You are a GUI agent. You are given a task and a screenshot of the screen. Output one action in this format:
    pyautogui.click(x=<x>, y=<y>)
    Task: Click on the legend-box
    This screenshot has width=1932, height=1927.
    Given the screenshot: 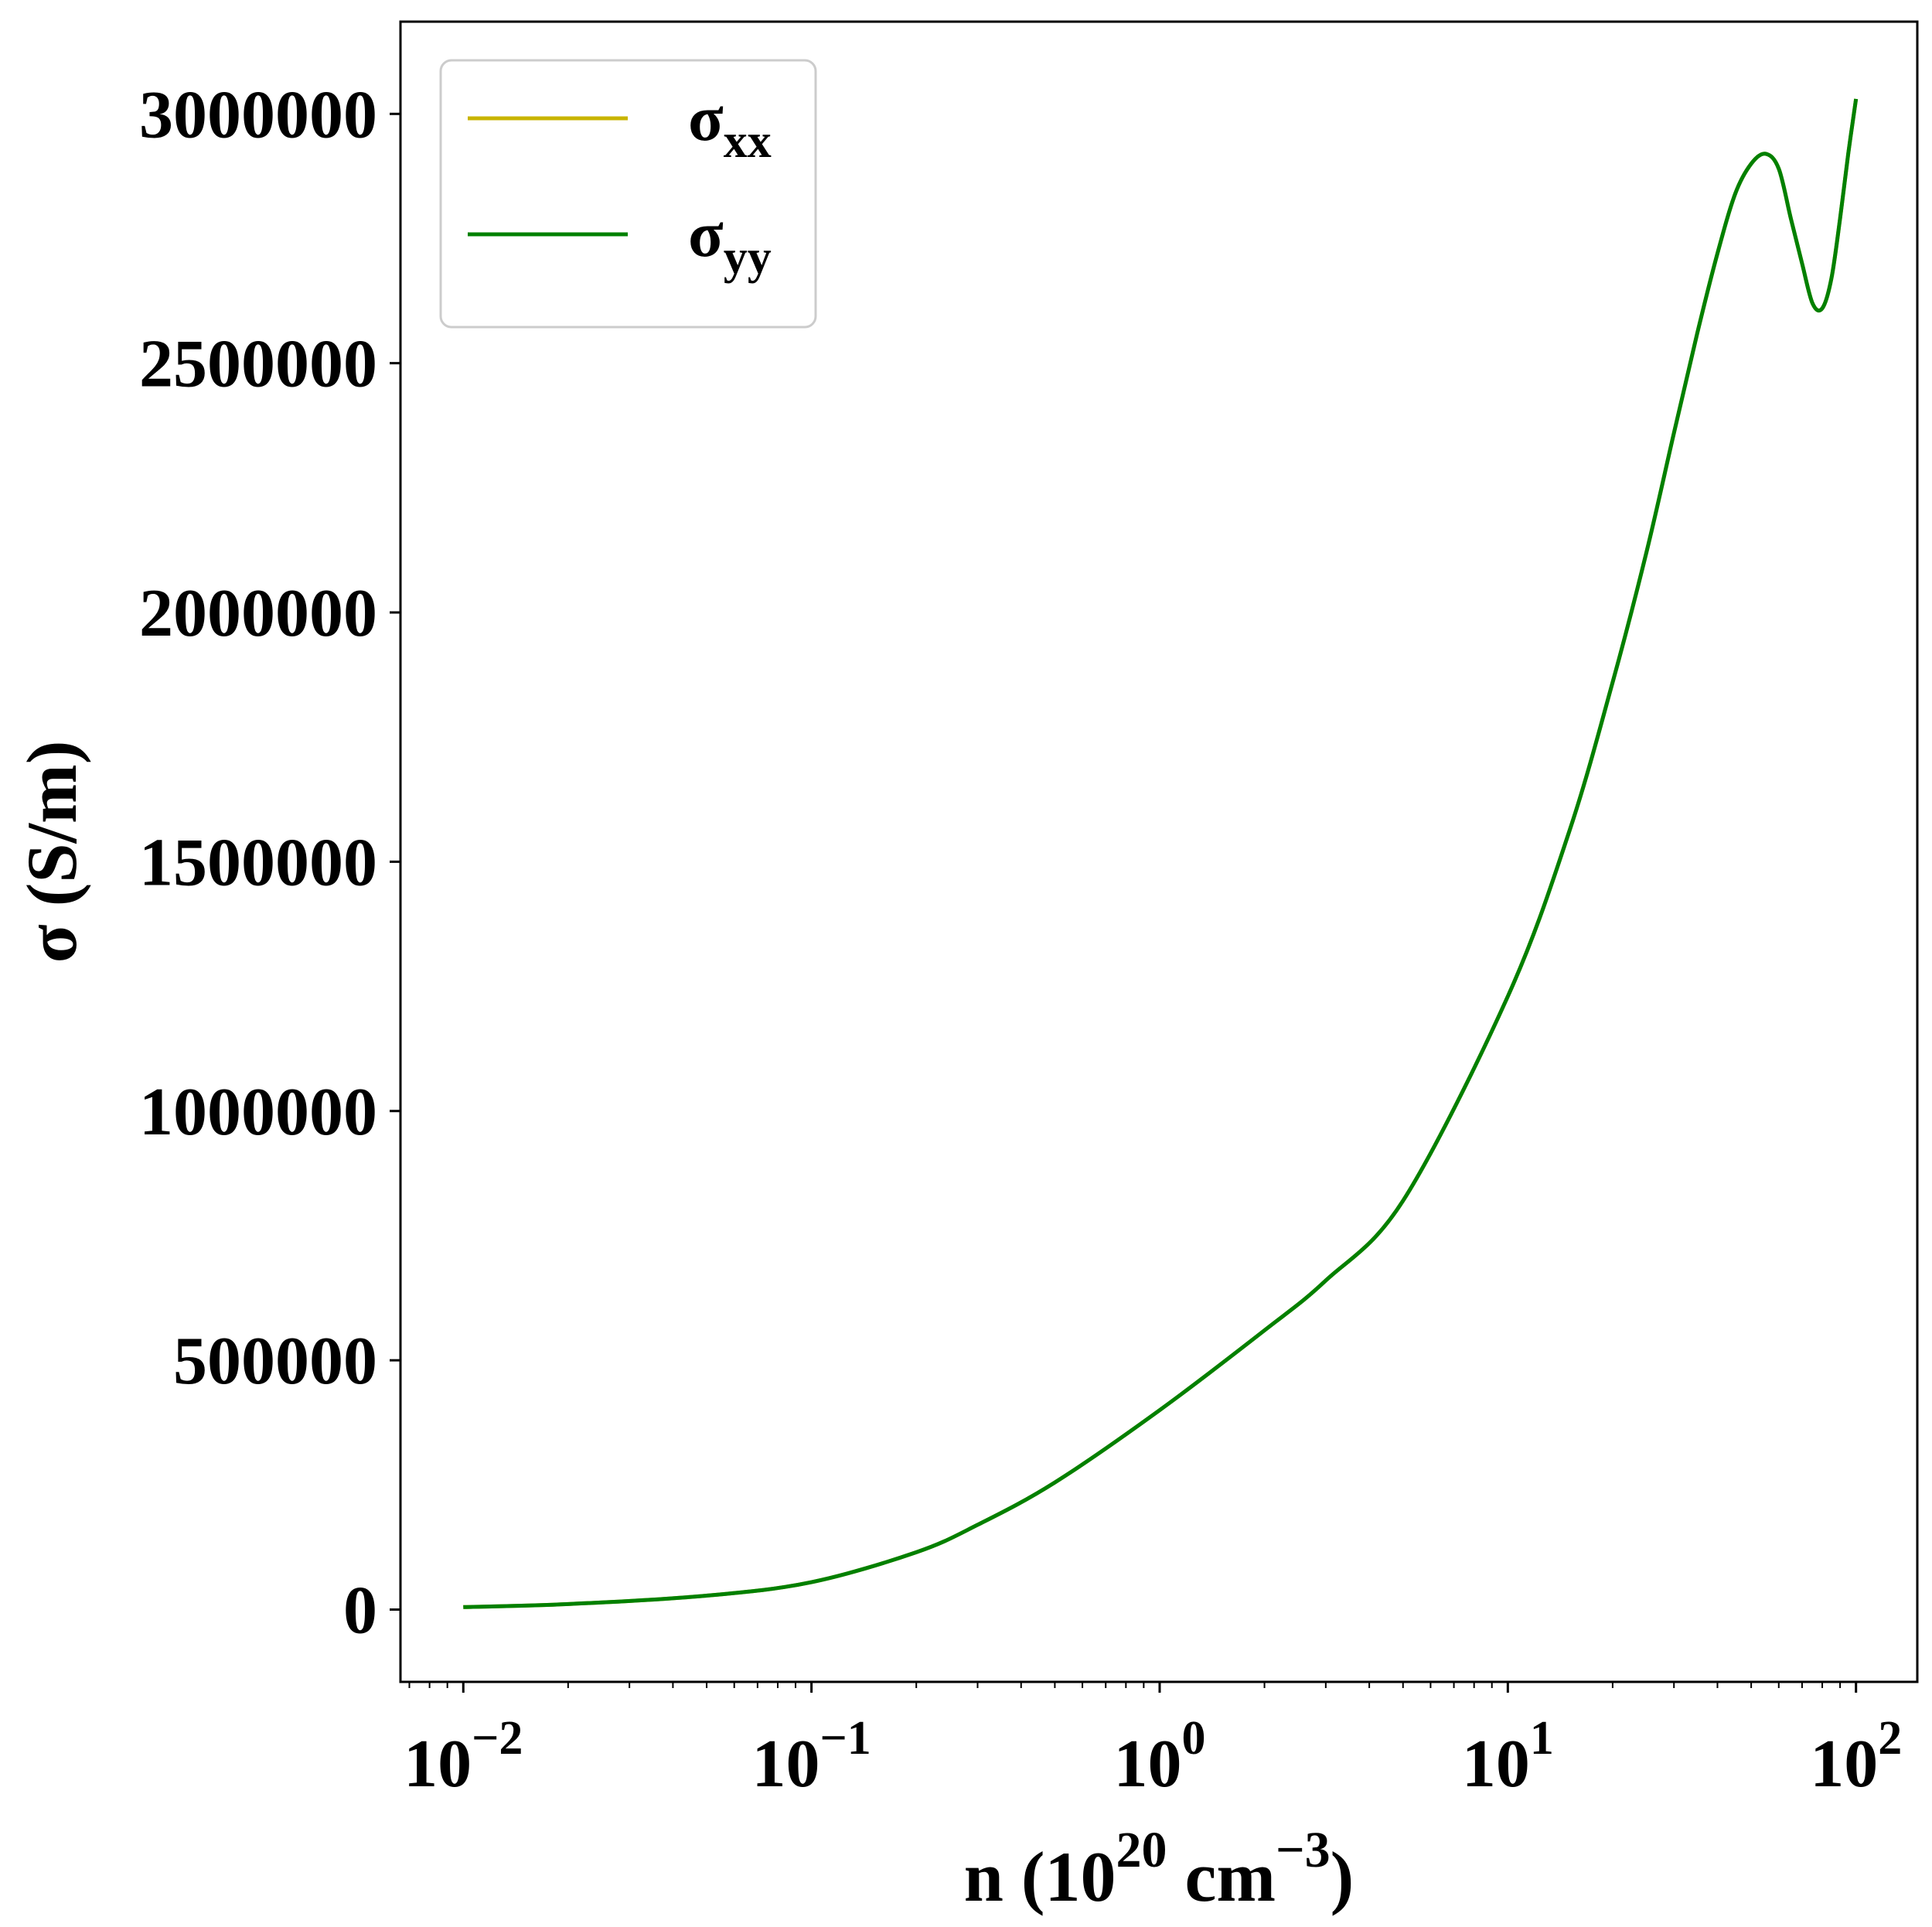 What is the action you would take?
    pyautogui.click(x=628, y=194)
    